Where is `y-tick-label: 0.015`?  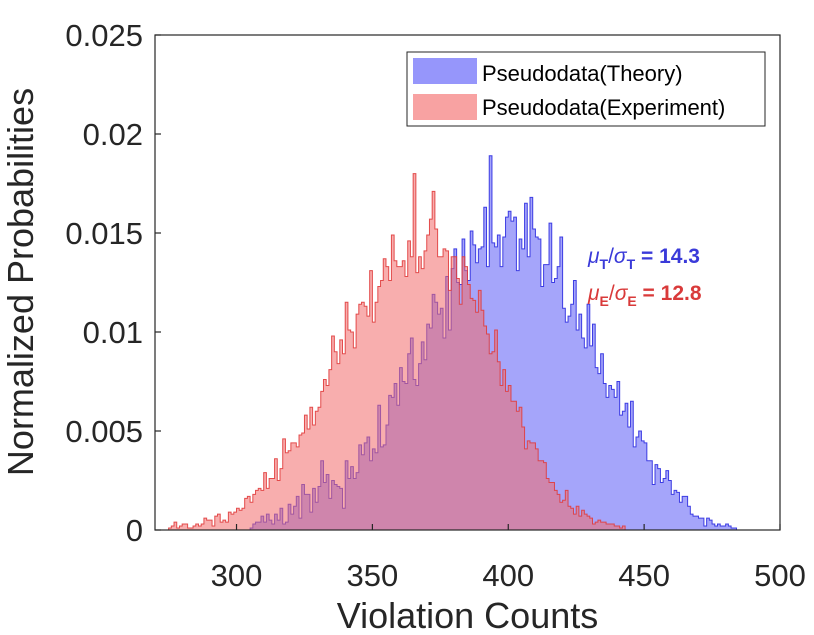 y-tick-label: 0.015 is located at coordinates (104, 233).